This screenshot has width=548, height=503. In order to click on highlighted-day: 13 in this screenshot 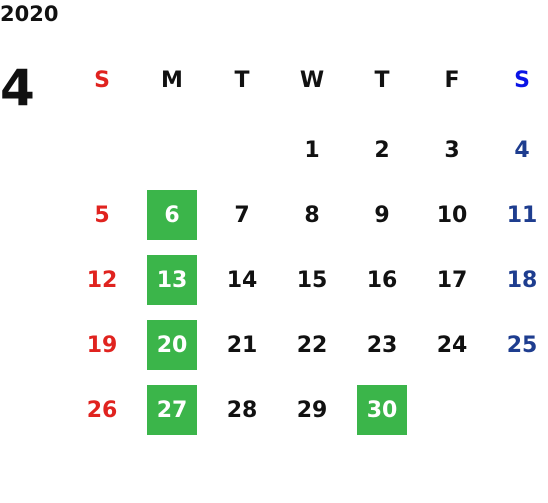, I will do `click(172, 280)`.